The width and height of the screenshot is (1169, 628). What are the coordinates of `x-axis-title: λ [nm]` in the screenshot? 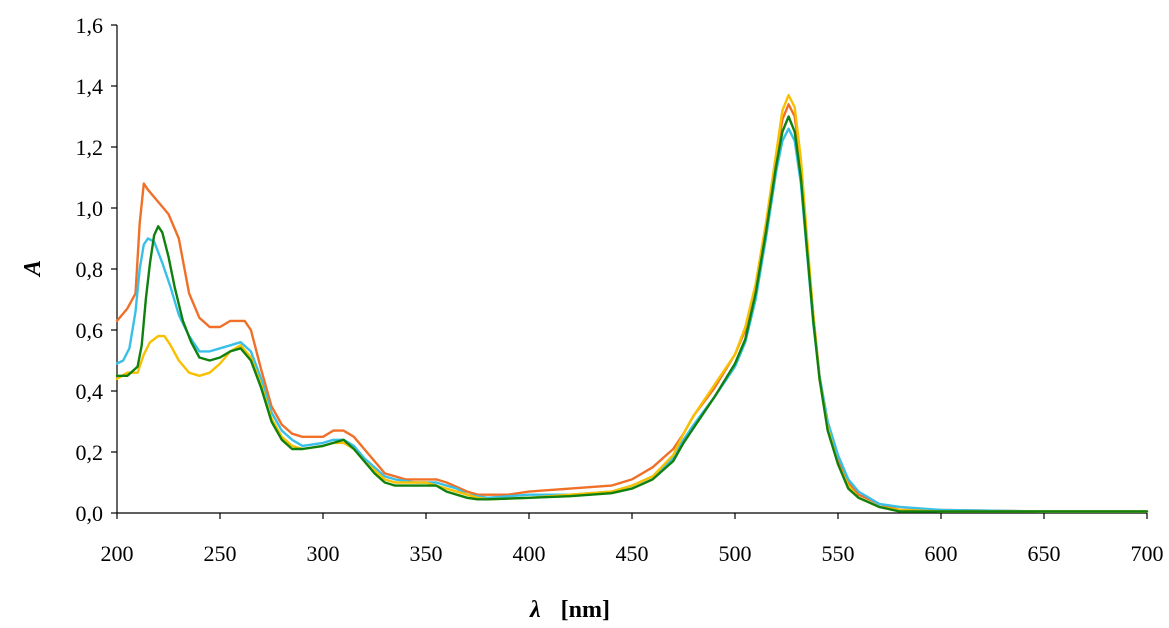 It's located at (569, 610).